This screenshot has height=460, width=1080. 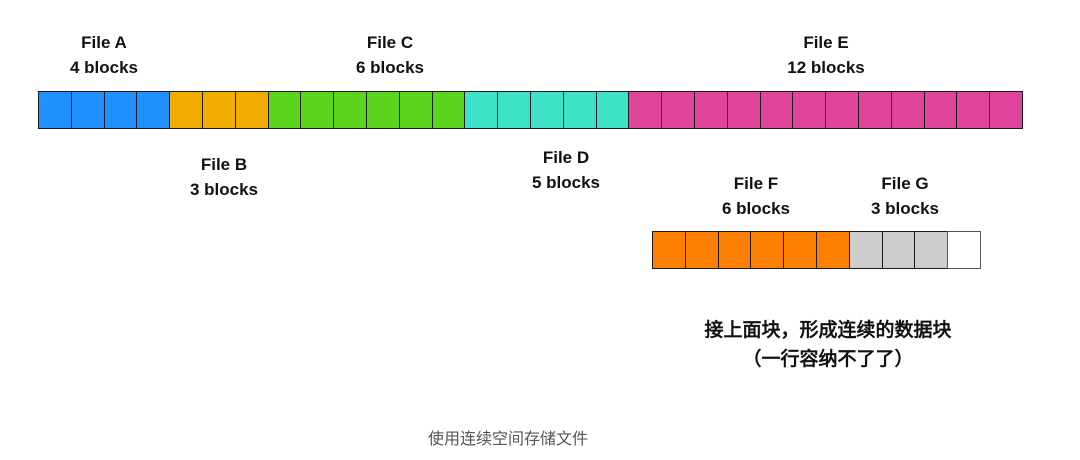 What do you see at coordinates (828, 359) in the screenshot?
I see `note-line-2: （一行容纳不了了）` at bounding box center [828, 359].